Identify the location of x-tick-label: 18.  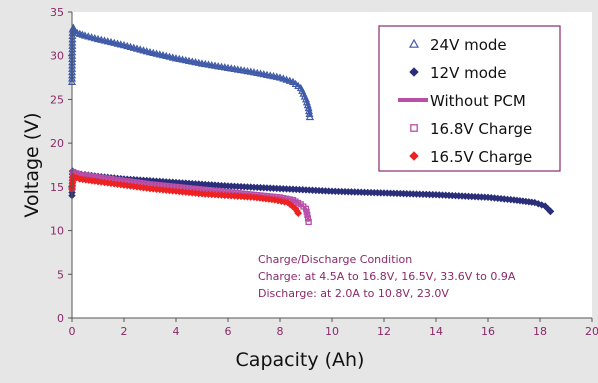
(540, 331).